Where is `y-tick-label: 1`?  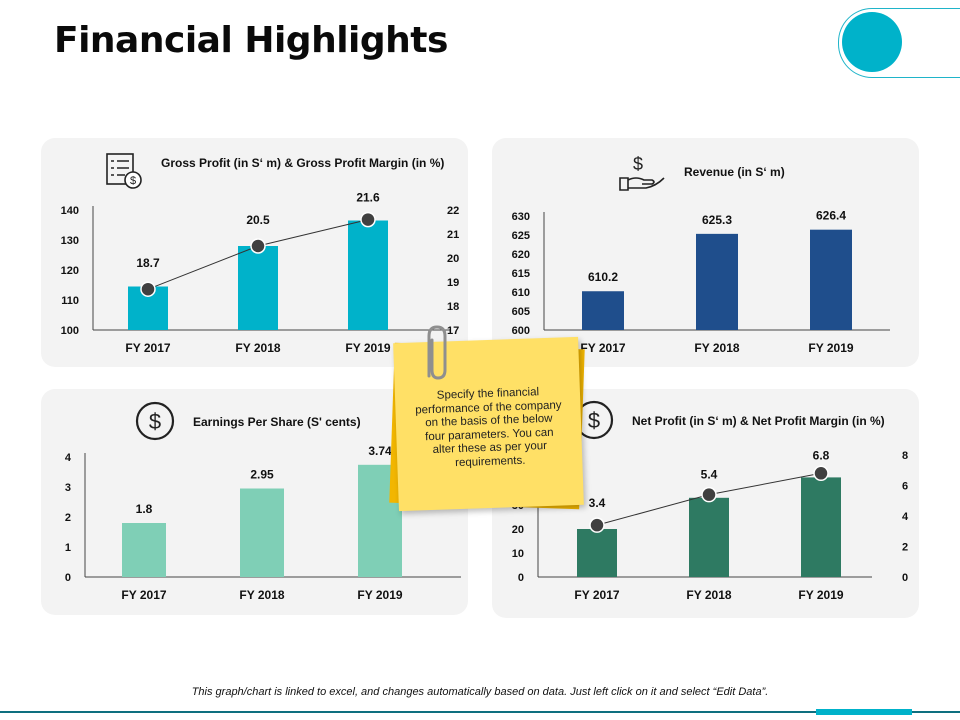
y-tick-label: 1 is located at coordinates (68, 548).